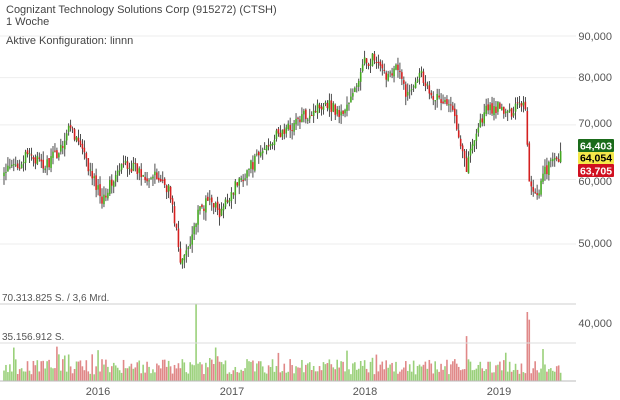  I want to click on price-tag-last-bg, so click(596, 158).